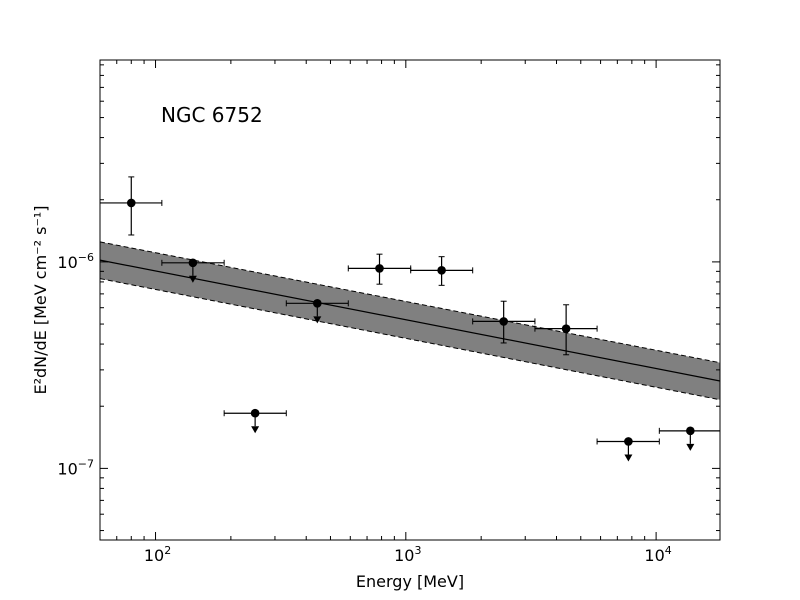 This screenshot has width=800, height=600. What do you see at coordinates (40, 299) in the screenshot?
I see `y-axis-label: E²dN/dE [MeV cm⁻² s⁻¹]` at bounding box center [40, 299].